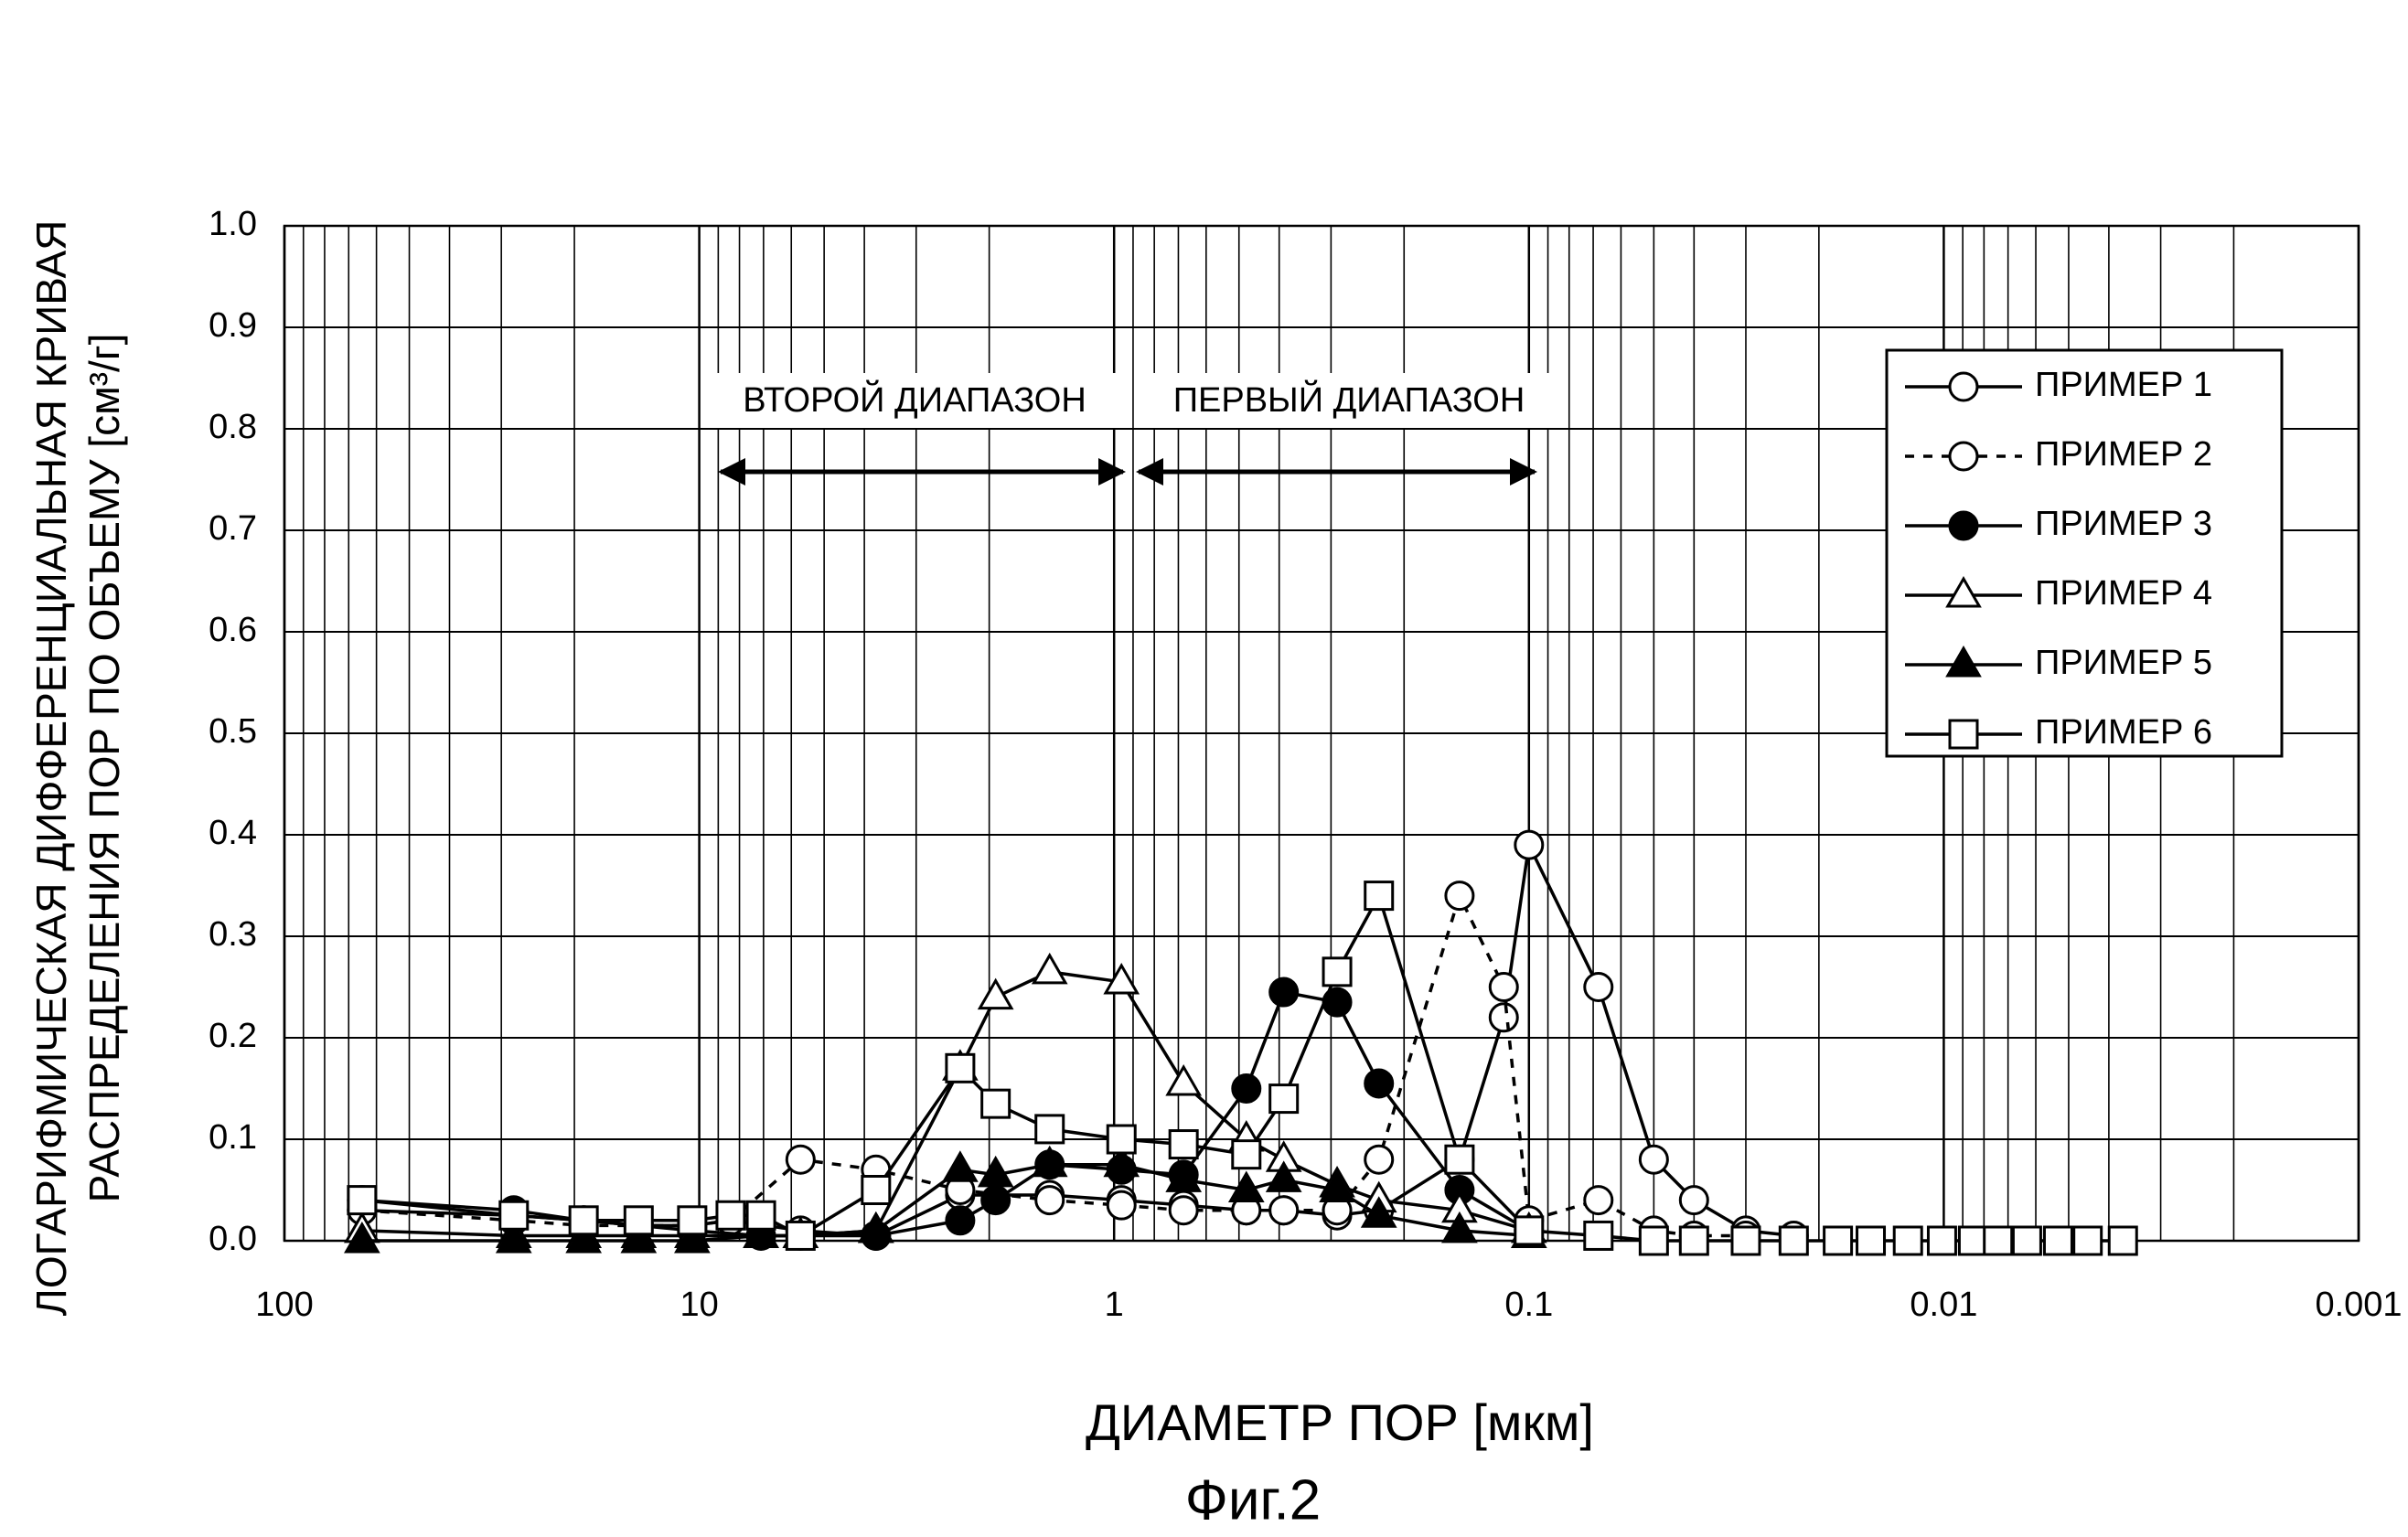  What do you see at coordinates (1944, 1305) in the screenshot?
I see `x-tick-label: 0.01` at bounding box center [1944, 1305].